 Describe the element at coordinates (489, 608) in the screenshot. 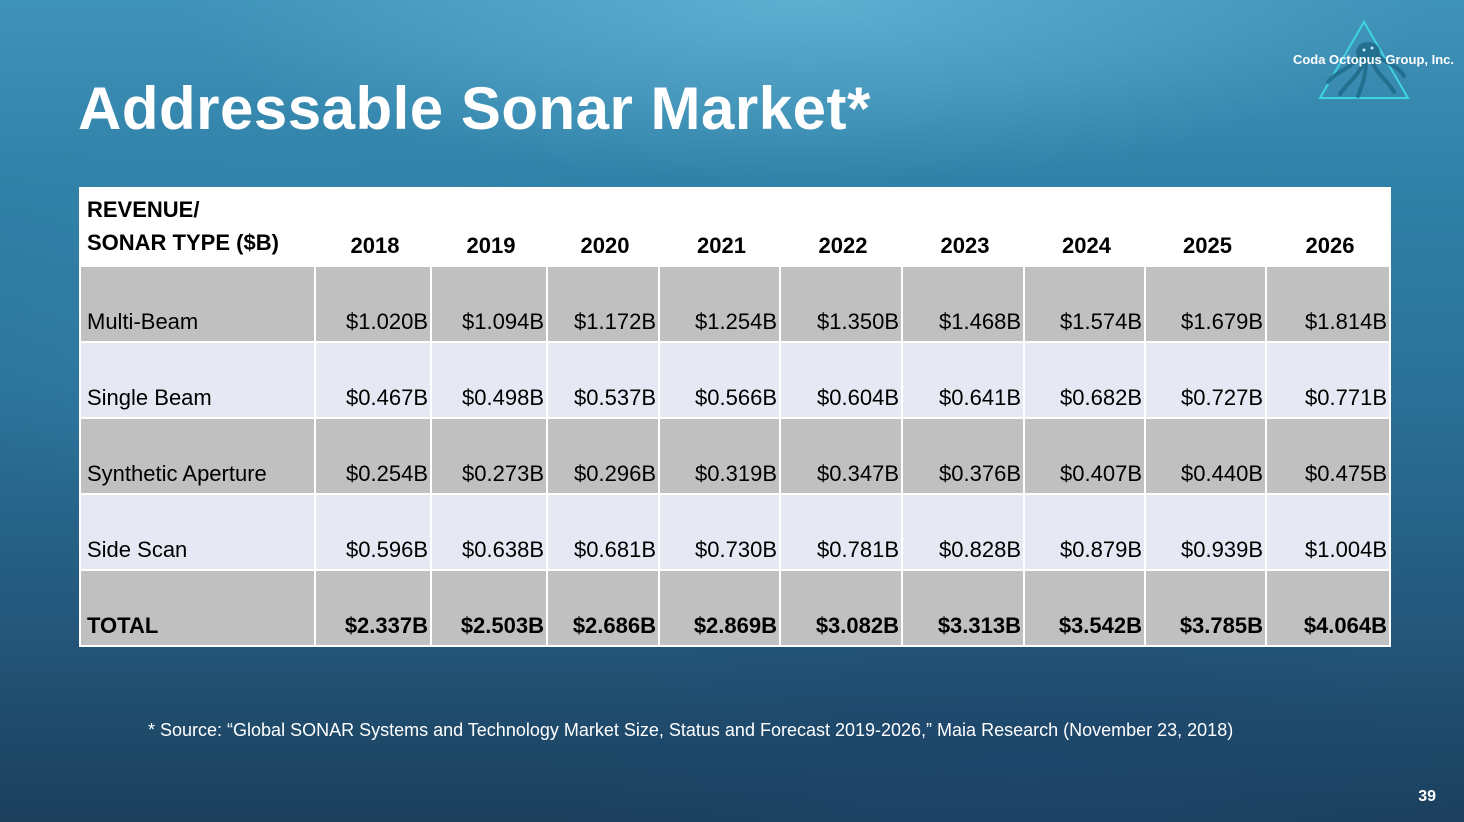

I see `table-cell: $2.503B` at that location.